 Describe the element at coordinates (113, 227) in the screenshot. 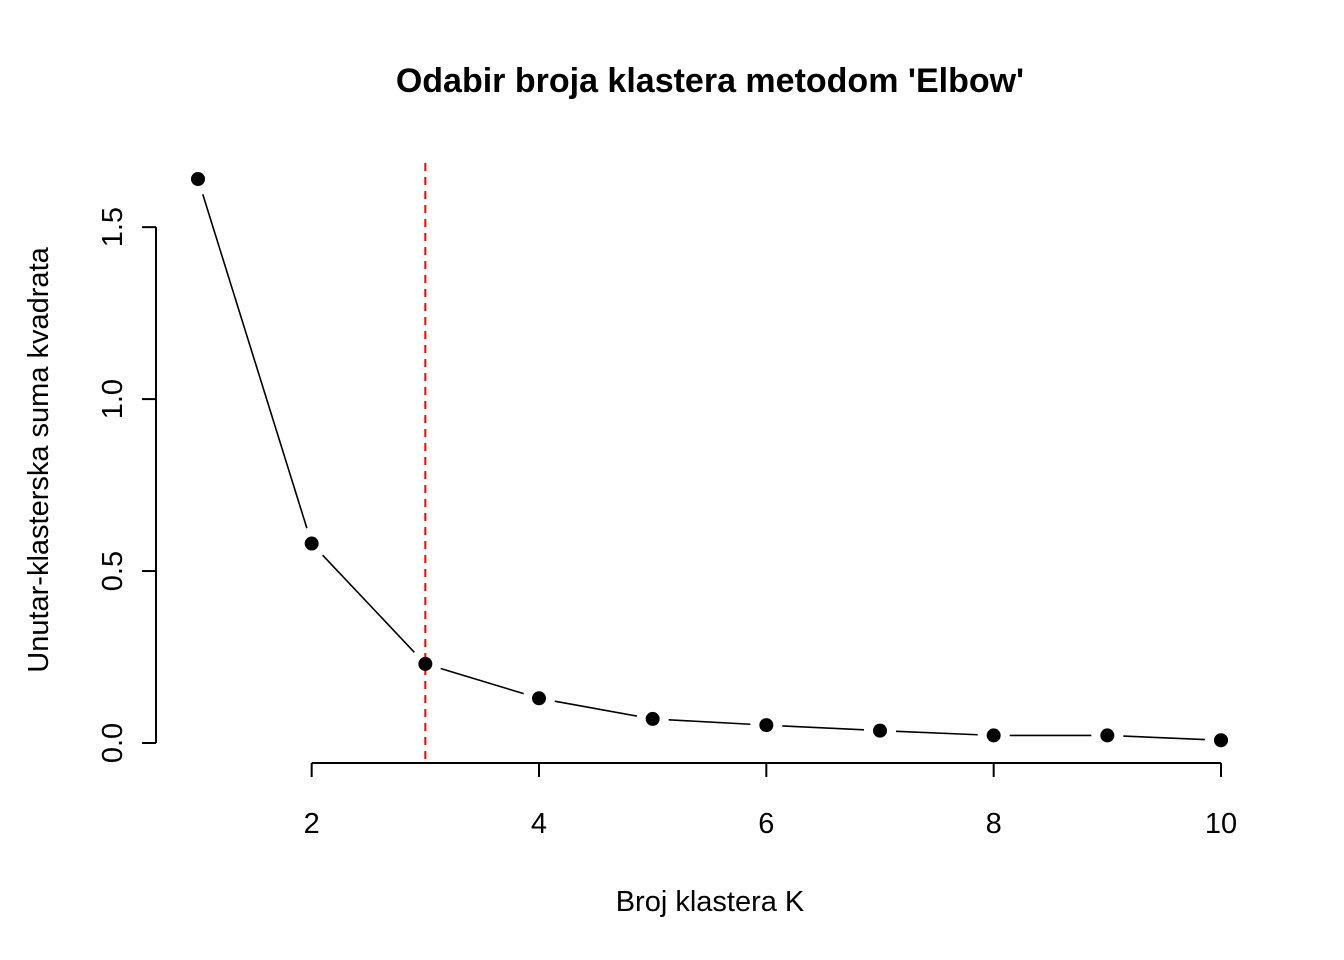

I see `y-tick-label: 1.5` at that location.